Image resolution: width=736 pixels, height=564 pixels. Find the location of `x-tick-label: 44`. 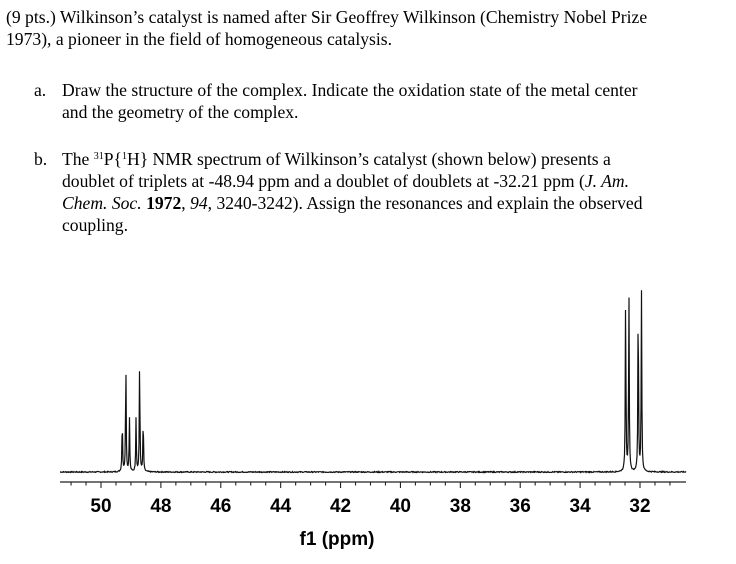

x-tick-label: 44 is located at coordinates (281, 506).